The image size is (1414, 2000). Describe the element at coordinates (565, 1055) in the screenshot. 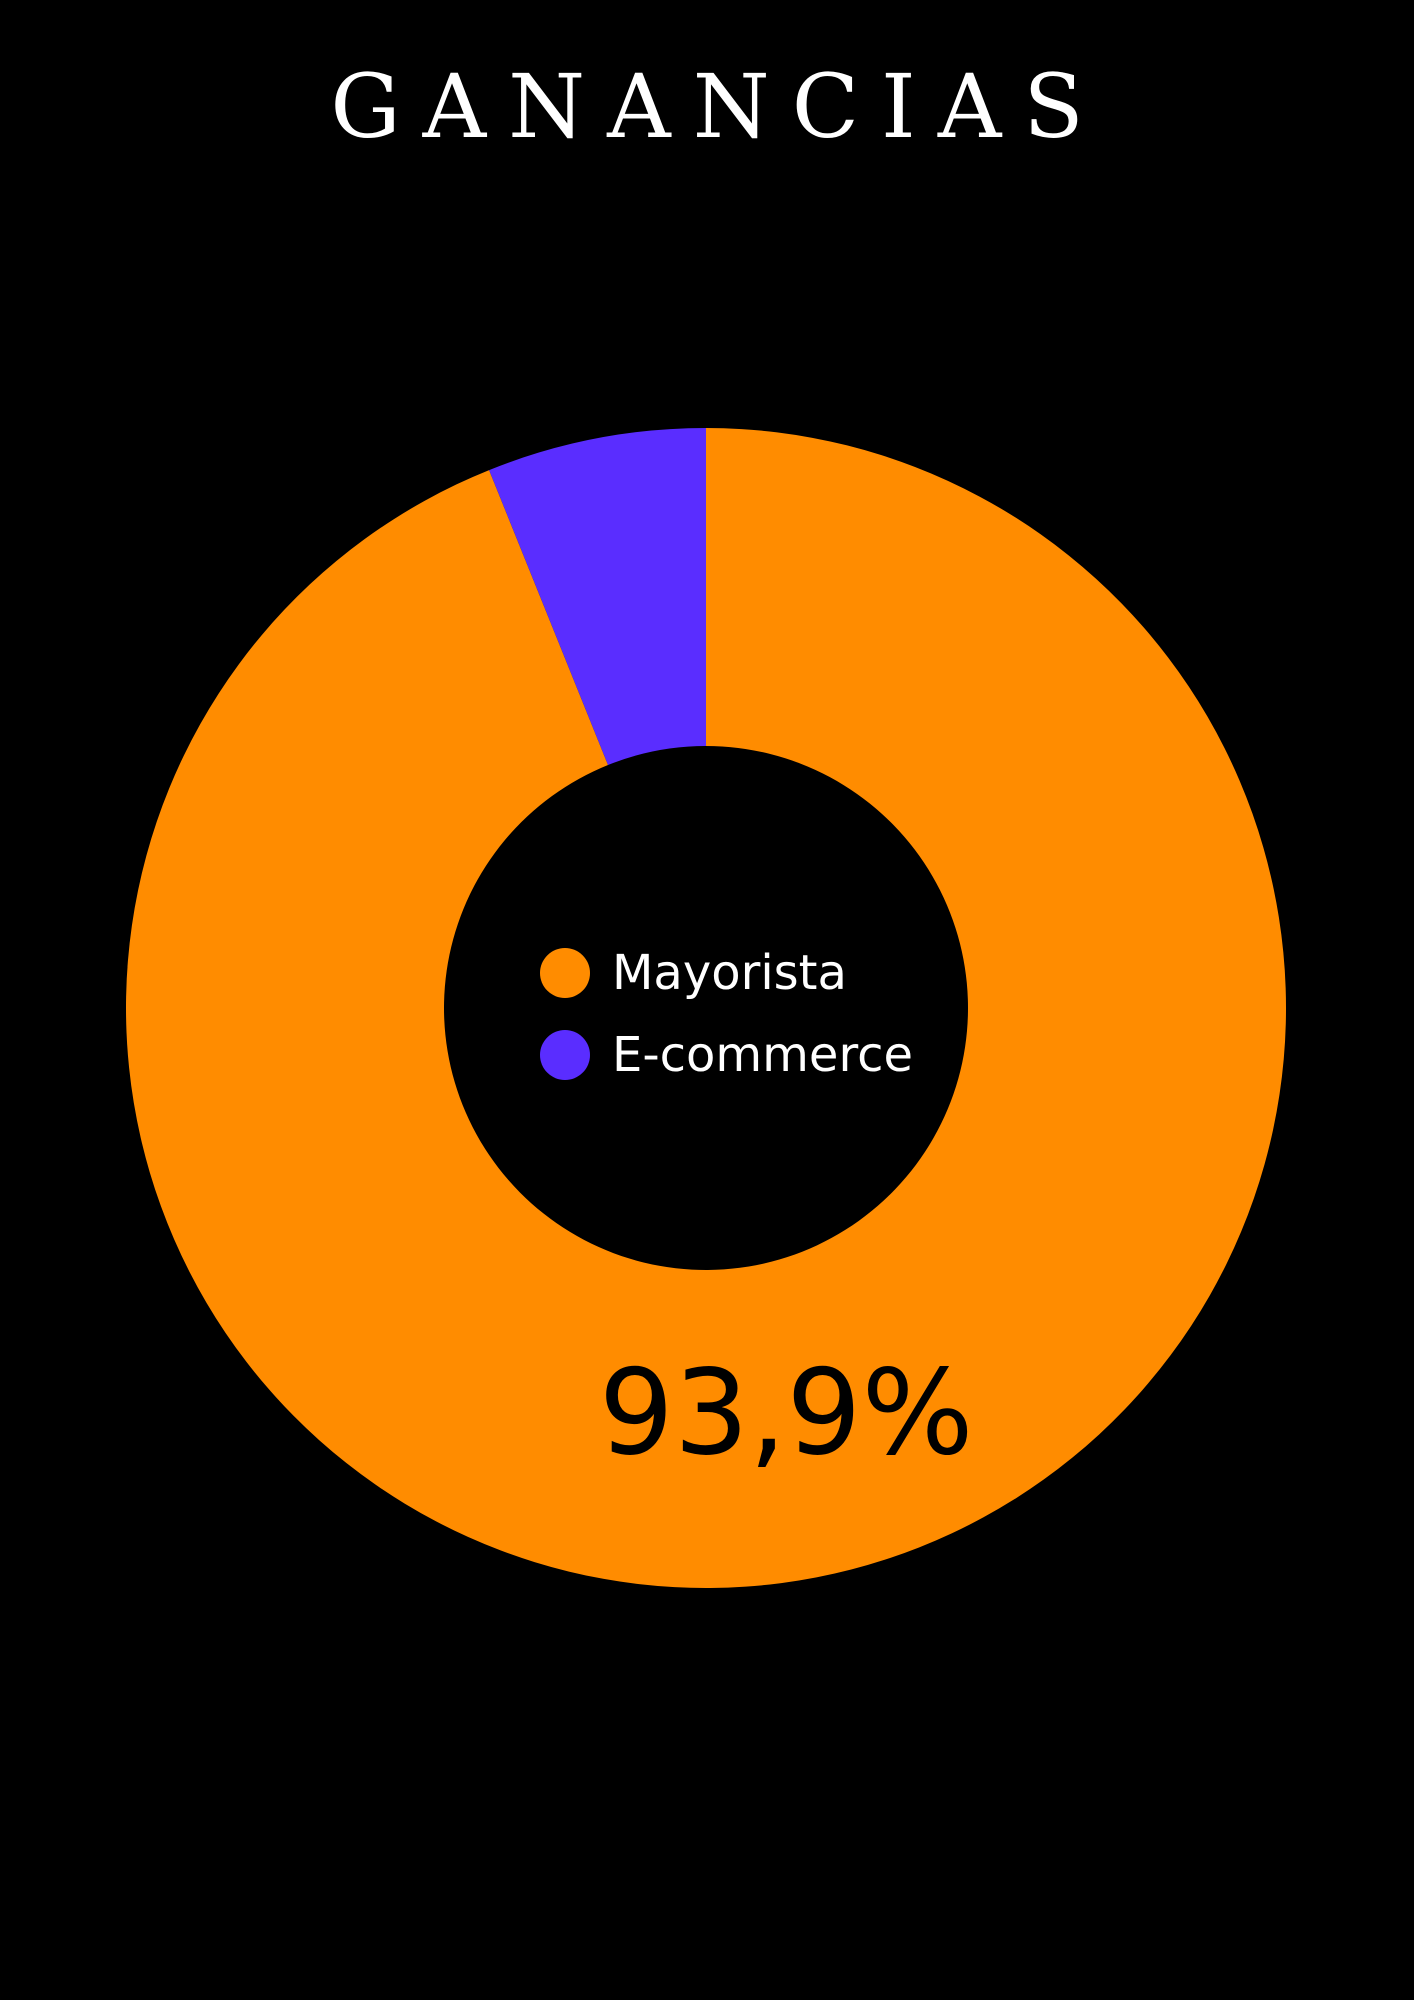

I see `legend-swatch-e-commerce` at that location.